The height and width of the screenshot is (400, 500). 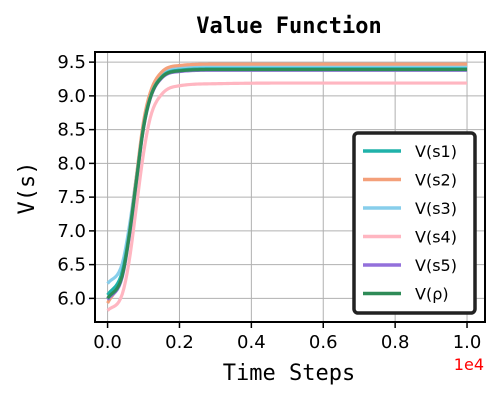 What do you see at coordinates (436, 237) in the screenshot?
I see `legend-label: V(s4)` at bounding box center [436, 237].